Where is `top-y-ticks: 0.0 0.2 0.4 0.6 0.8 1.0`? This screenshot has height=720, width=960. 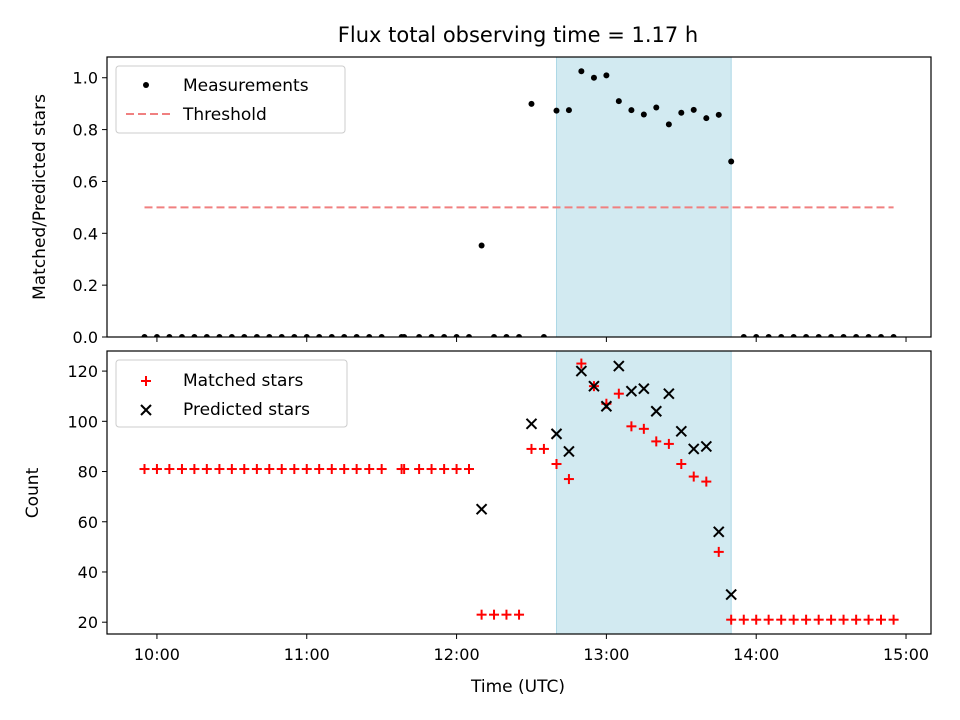
top-y-ticks: 0.0 0.2 0.4 0.6 0.8 1.0 is located at coordinates (90, 208).